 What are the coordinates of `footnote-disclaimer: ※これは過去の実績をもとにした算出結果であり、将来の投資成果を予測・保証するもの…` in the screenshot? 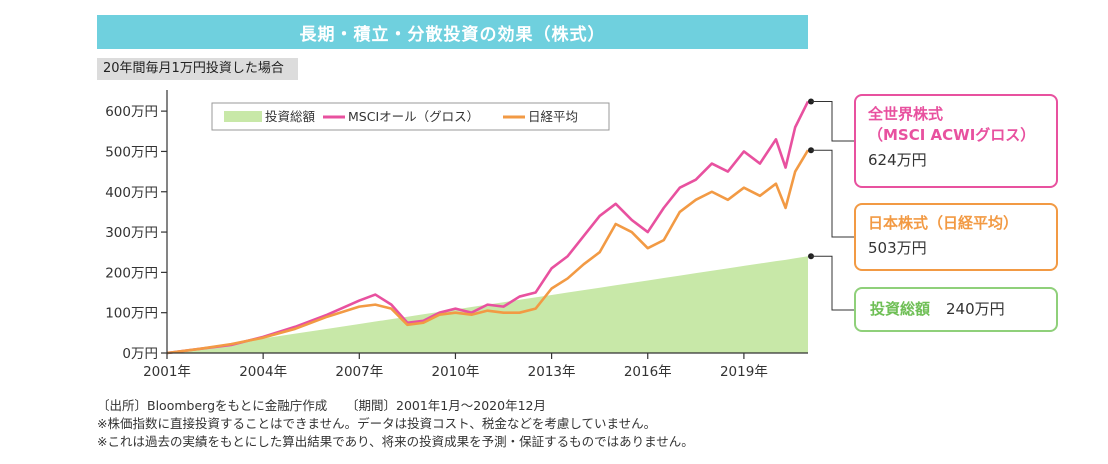 It's located at (395, 441).